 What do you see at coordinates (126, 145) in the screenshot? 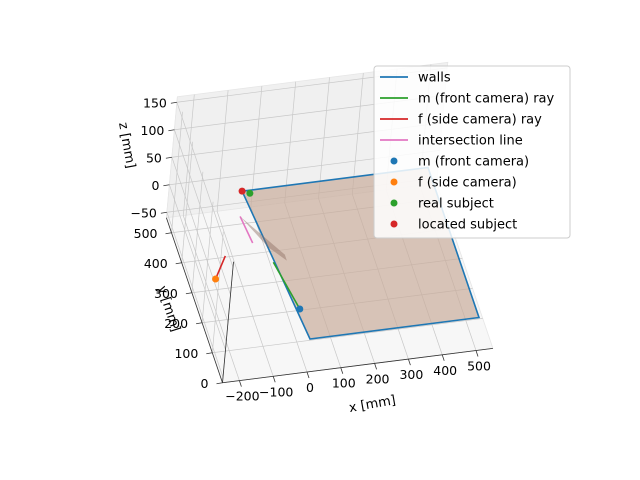
I see `z-axis-label: z [mm]` at bounding box center [126, 145].